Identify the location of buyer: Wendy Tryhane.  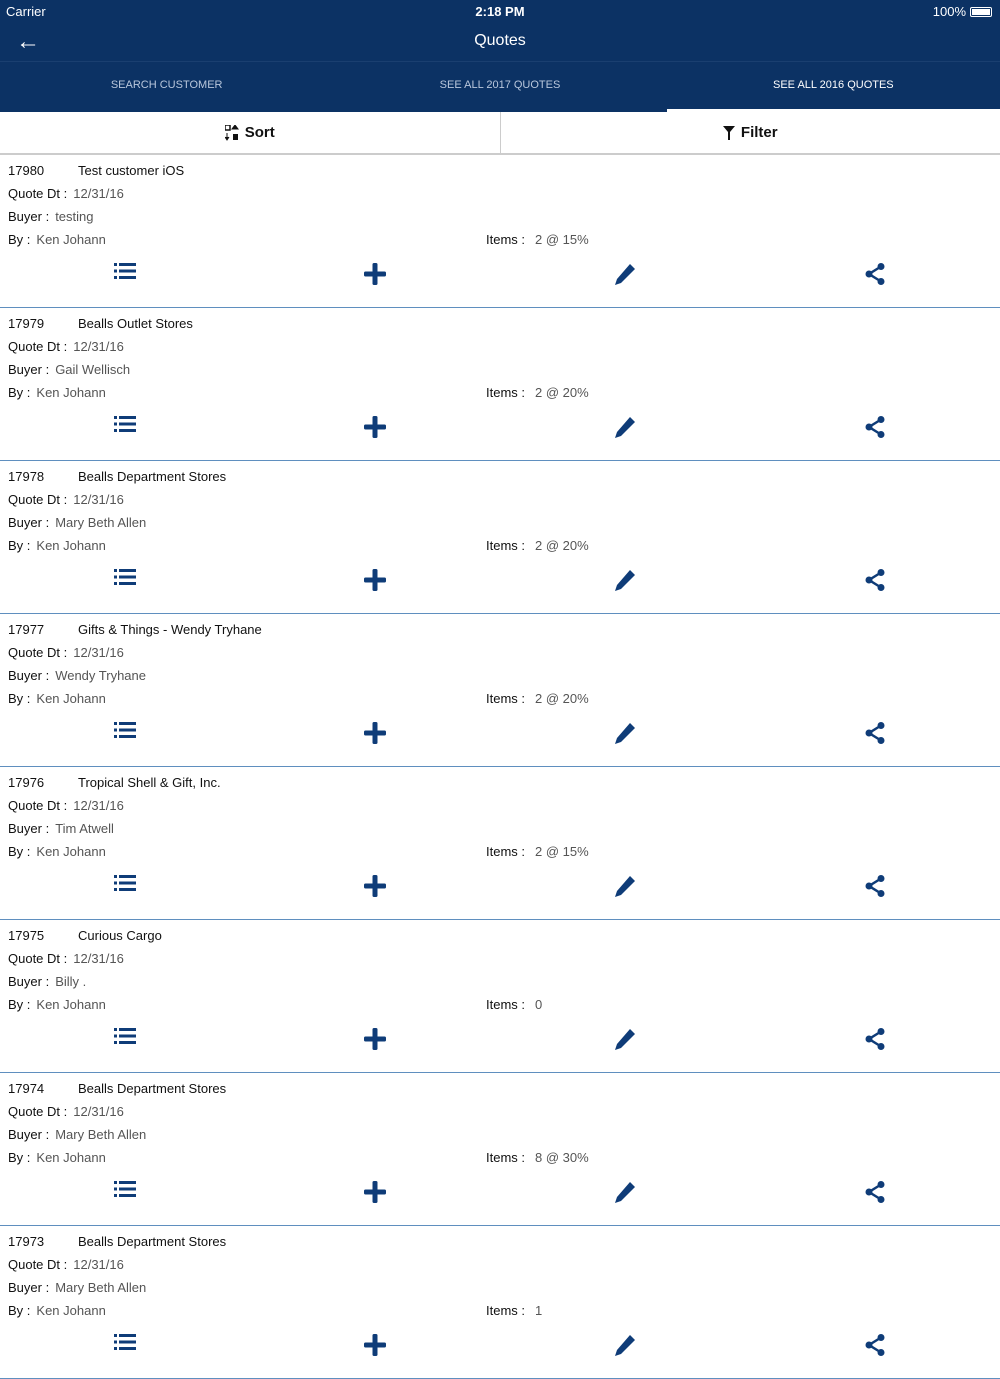
(100, 677).